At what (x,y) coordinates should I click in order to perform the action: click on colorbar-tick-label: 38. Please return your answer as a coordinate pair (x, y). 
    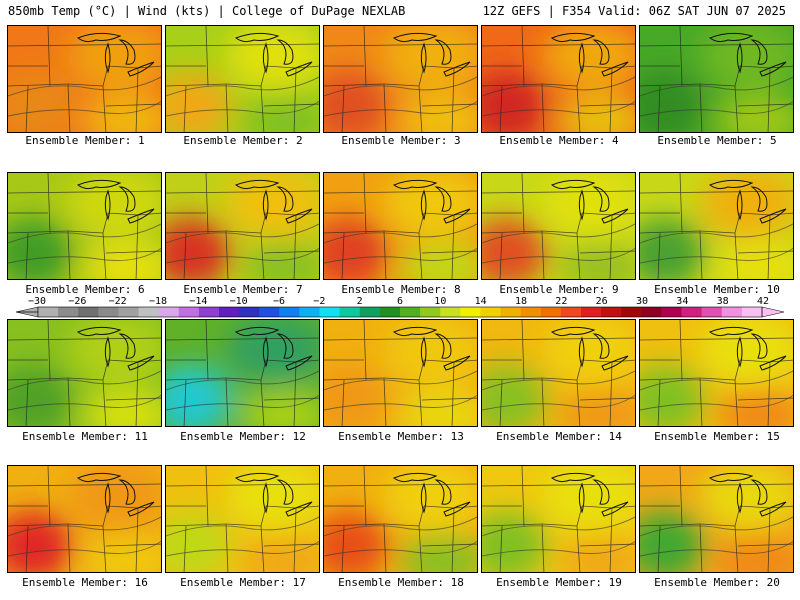
    Looking at the image, I should click on (722, 301).